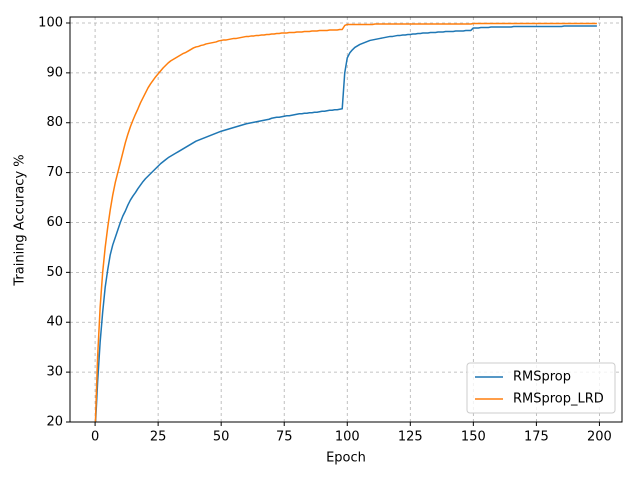 The width and height of the screenshot is (640, 480). I want to click on x-tick-label: 150, so click(473, 437).